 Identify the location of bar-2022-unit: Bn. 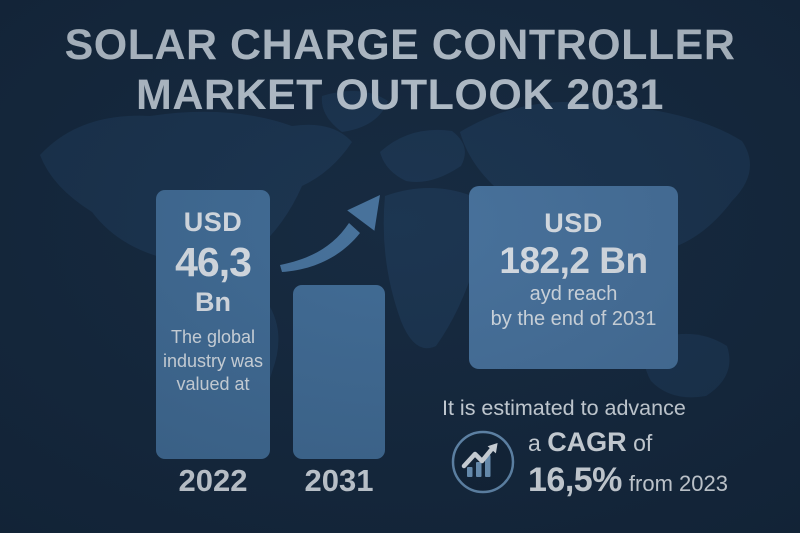
(213, 302).